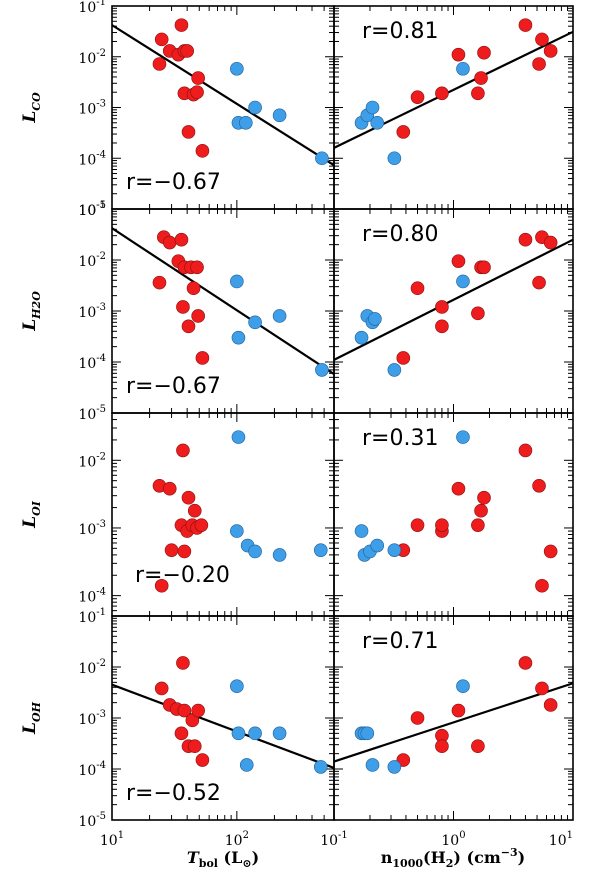  Describe the element at coordinates (400, 641) in the screenshot. I see `correlation-label: r=0.71` at that location.